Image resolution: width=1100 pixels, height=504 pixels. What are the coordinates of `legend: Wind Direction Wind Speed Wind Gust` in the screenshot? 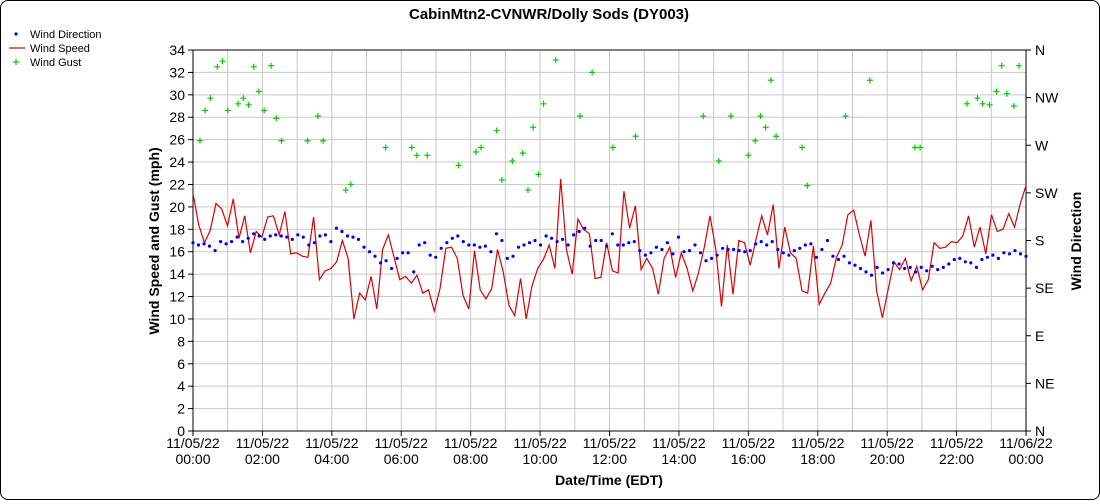 It's located at (55, 49).